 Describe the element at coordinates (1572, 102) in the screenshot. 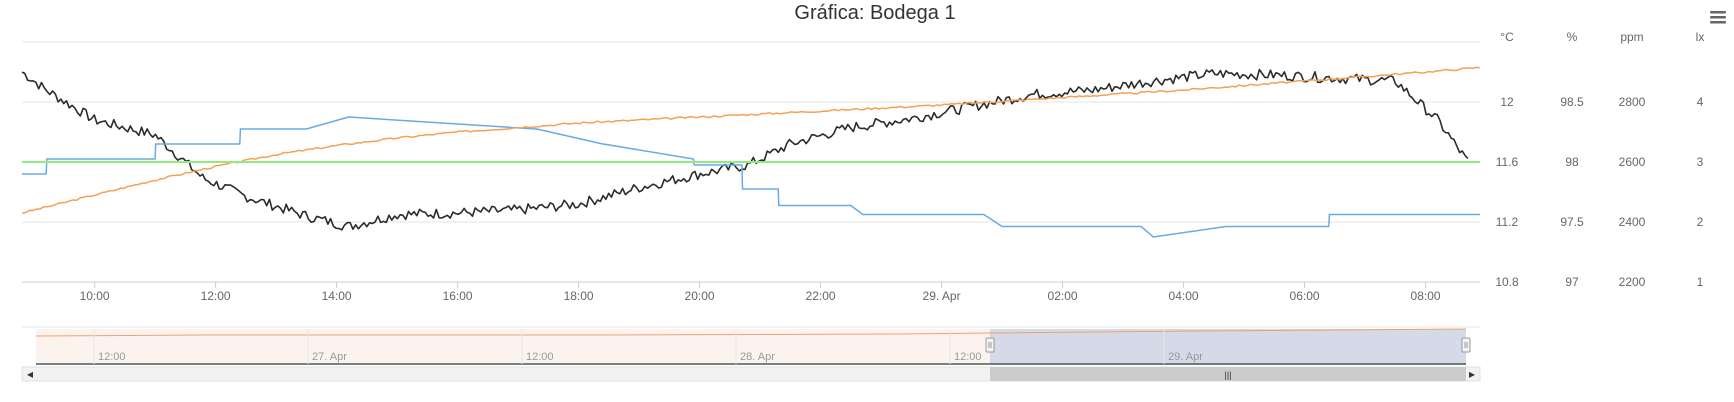

I see `y-tick-label: 98.5` at that location.